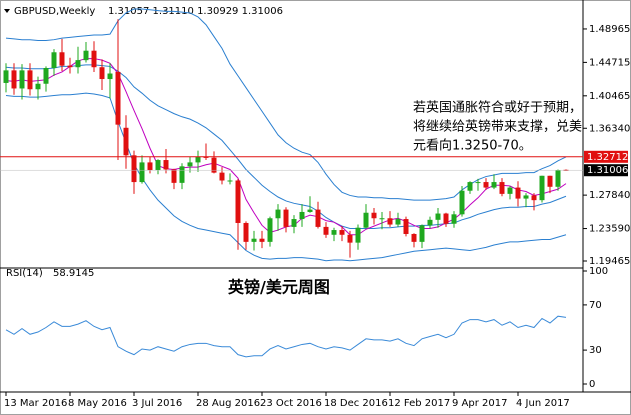 The image size is (631, 415). Describe the element at coordinates (592, 384) in the screenshot. I see `y-tick-label: 0` at that location.